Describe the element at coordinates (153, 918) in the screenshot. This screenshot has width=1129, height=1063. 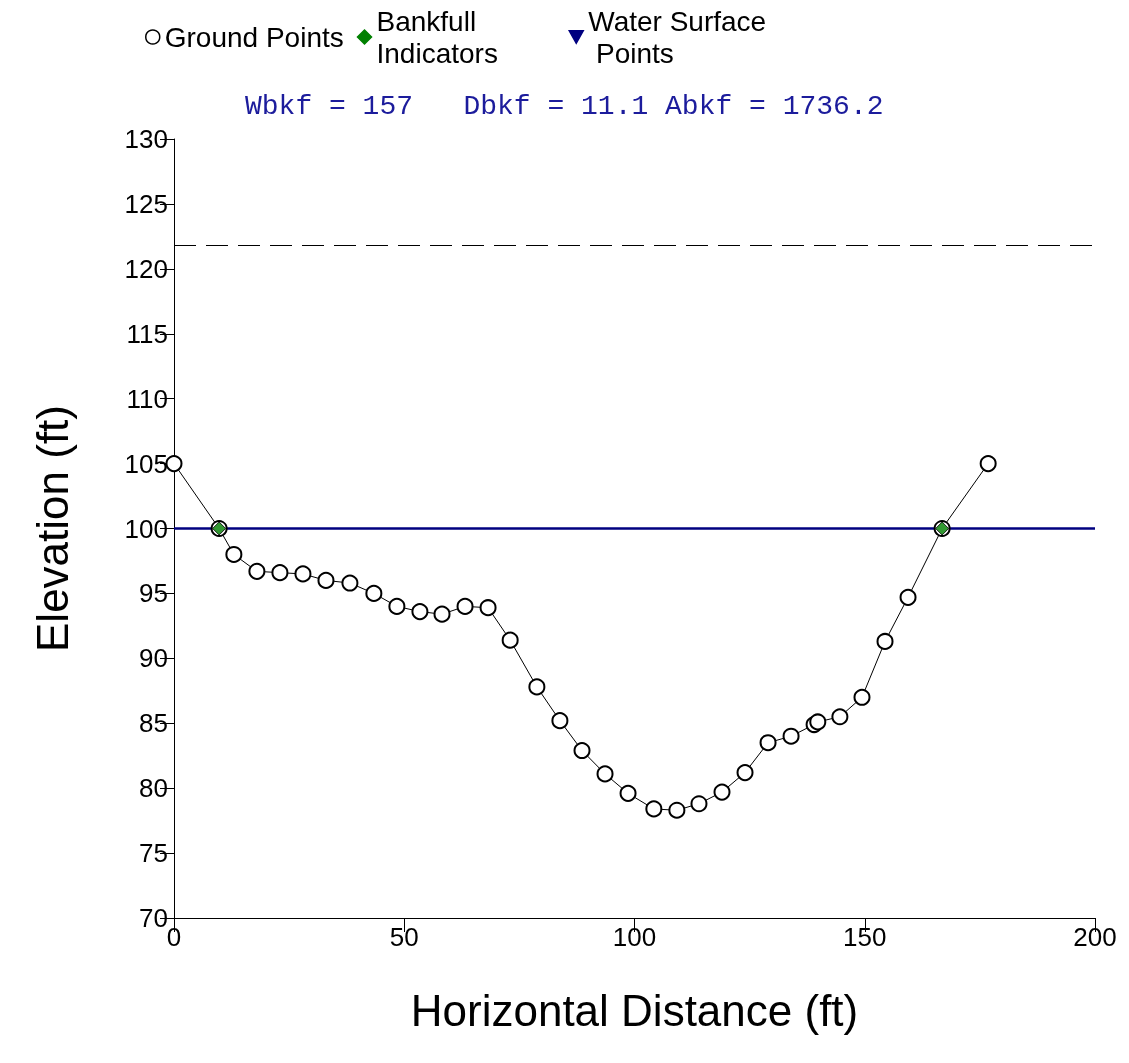
I see `y-tick-label: 70` at that location.